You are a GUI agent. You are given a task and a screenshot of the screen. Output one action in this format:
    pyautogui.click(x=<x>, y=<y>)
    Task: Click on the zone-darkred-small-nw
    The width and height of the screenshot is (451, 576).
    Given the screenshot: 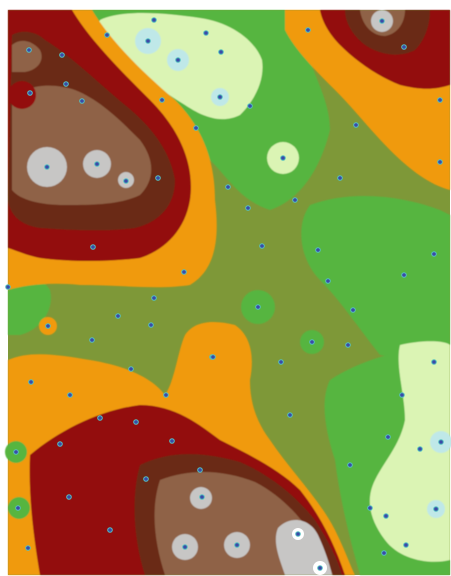 What is the action you would take?
    pyautogui.click(x=22, y=95)
    